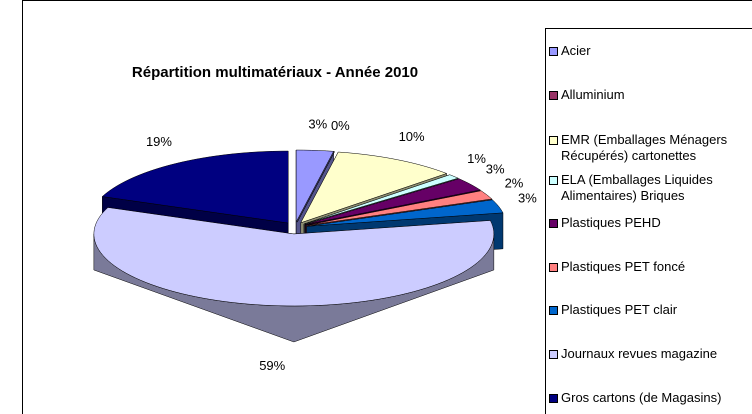 Image resolution: width=752 pixels, height=414 pixels. I want to click on legend-label: Plastiques PET clair, so click(619, 309).